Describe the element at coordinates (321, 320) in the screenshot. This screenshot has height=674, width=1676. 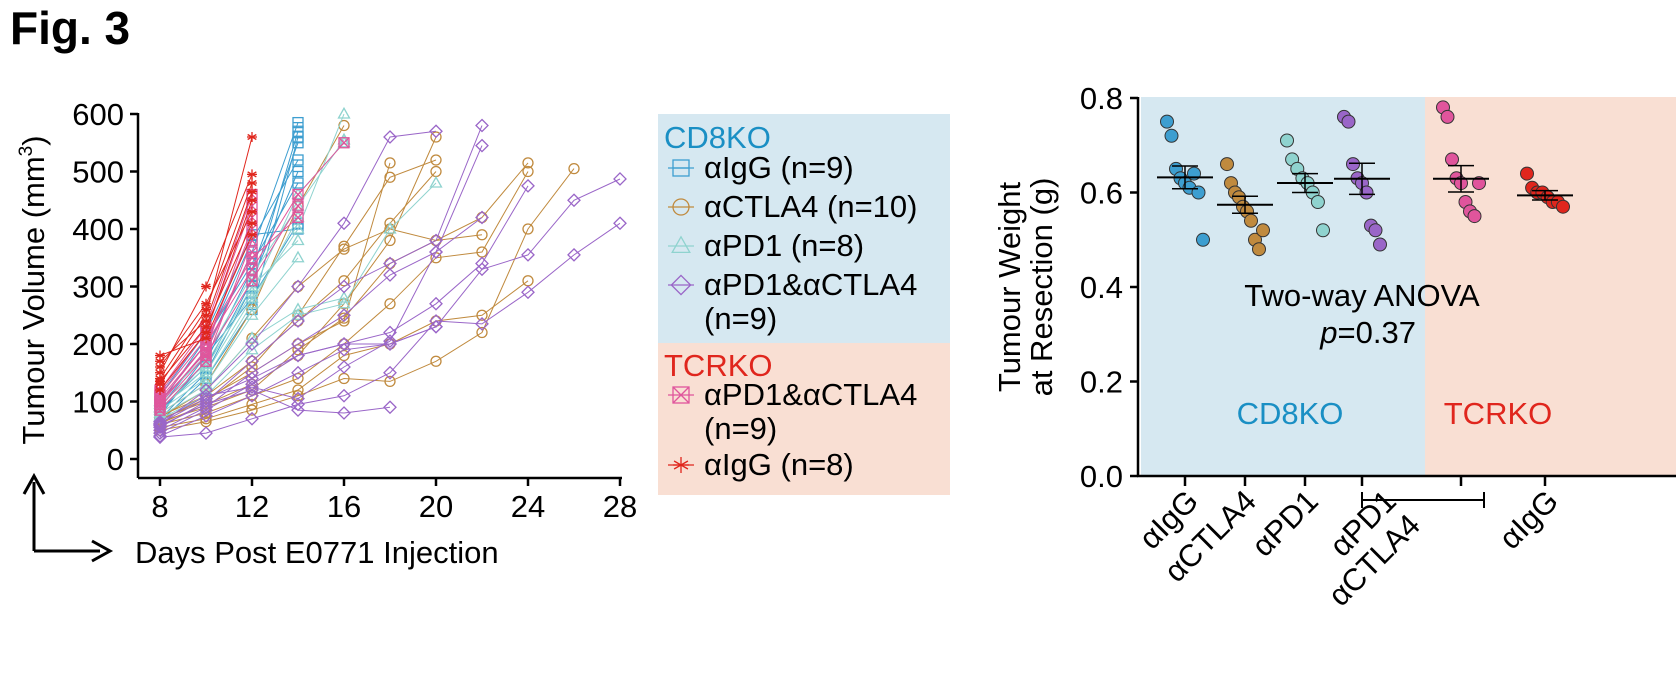
I see `growth-line-s3-c6` at that location.